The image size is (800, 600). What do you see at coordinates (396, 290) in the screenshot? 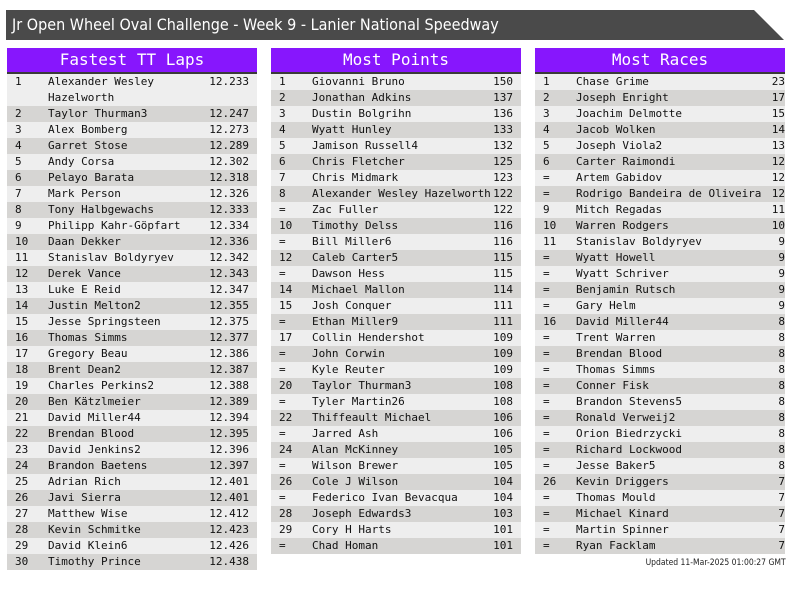
I see `table-row: 14 Michael Mallon 114` at bounding box center [396, 290].